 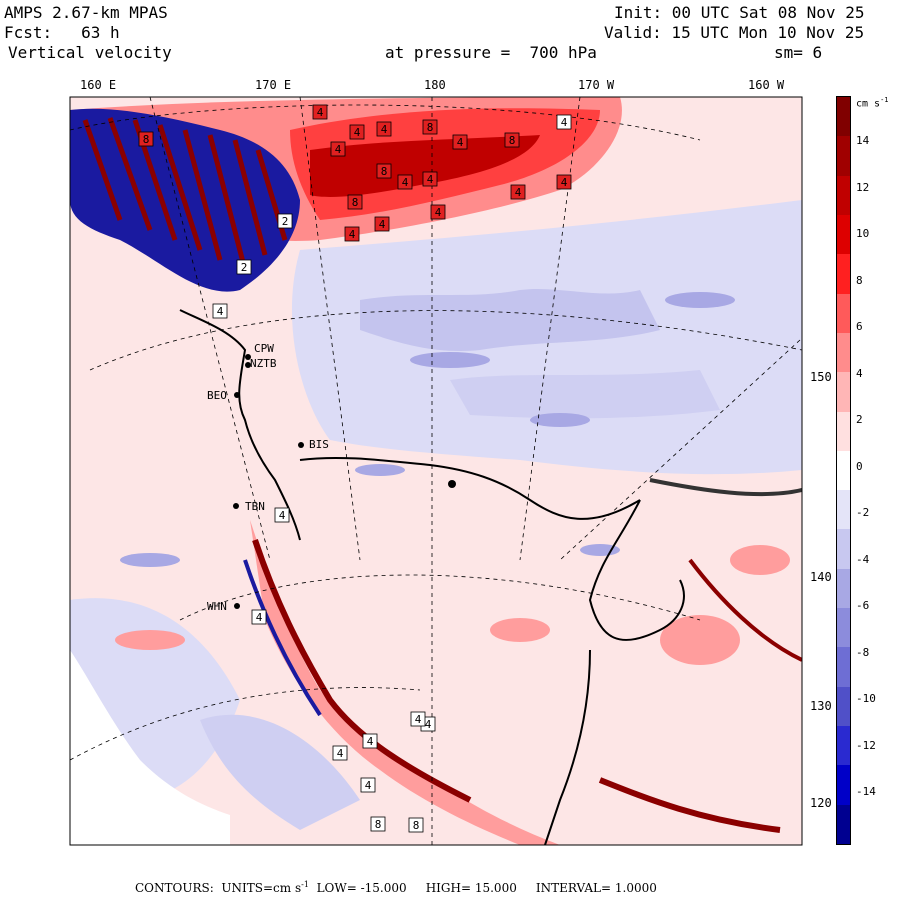 What do you see at coordinates (62, 32) in the screenshot?
I see `forecast-hour: Fcst: 63 h` at bounding box center [62, 32].